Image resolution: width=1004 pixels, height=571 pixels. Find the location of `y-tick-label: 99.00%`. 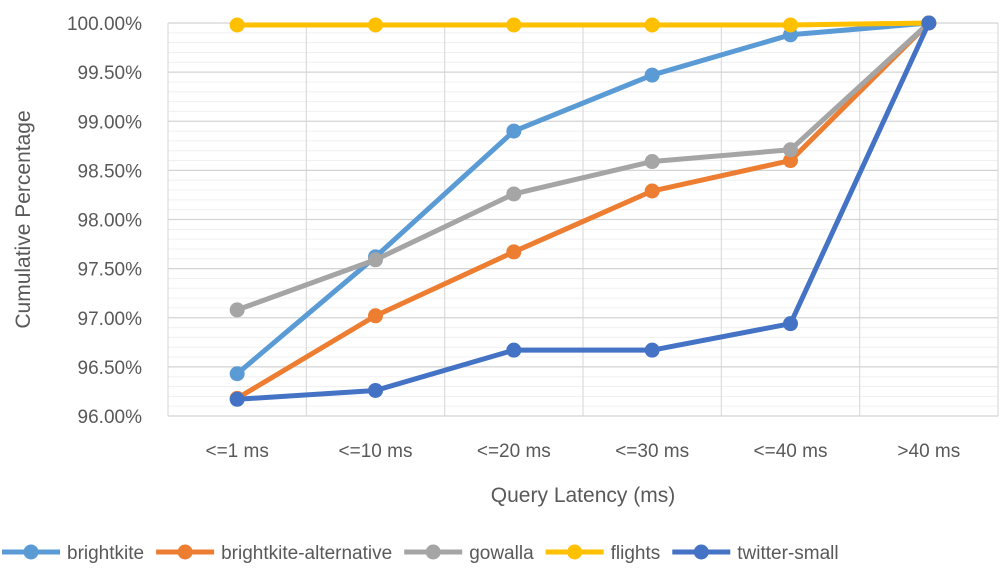

y-tick-label: 99.00% is located at coordinates (110, 122).